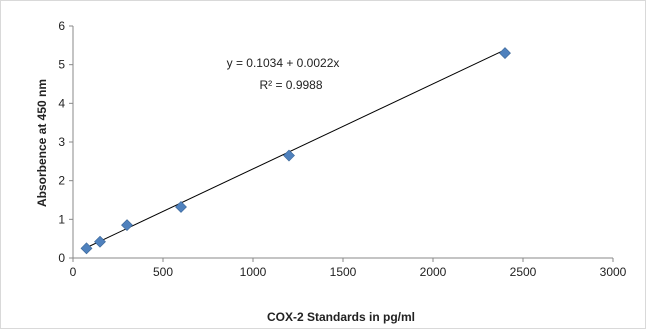  What do you see at coordinates (341, 317) in the screenshot?
I see `x-axis-title: COX-2 Standards in pg/ml` at bounding box center [341, 317].